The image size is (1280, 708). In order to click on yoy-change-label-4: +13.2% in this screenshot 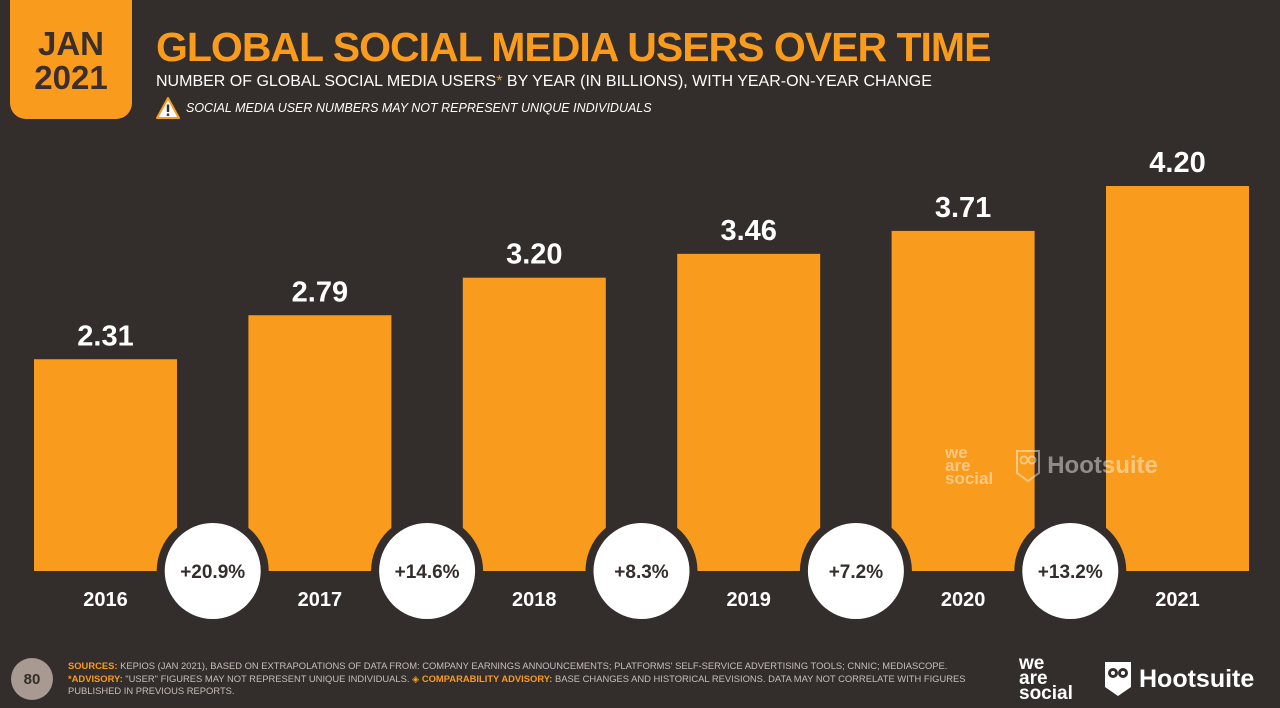, I will do `click(1070, 572)`.